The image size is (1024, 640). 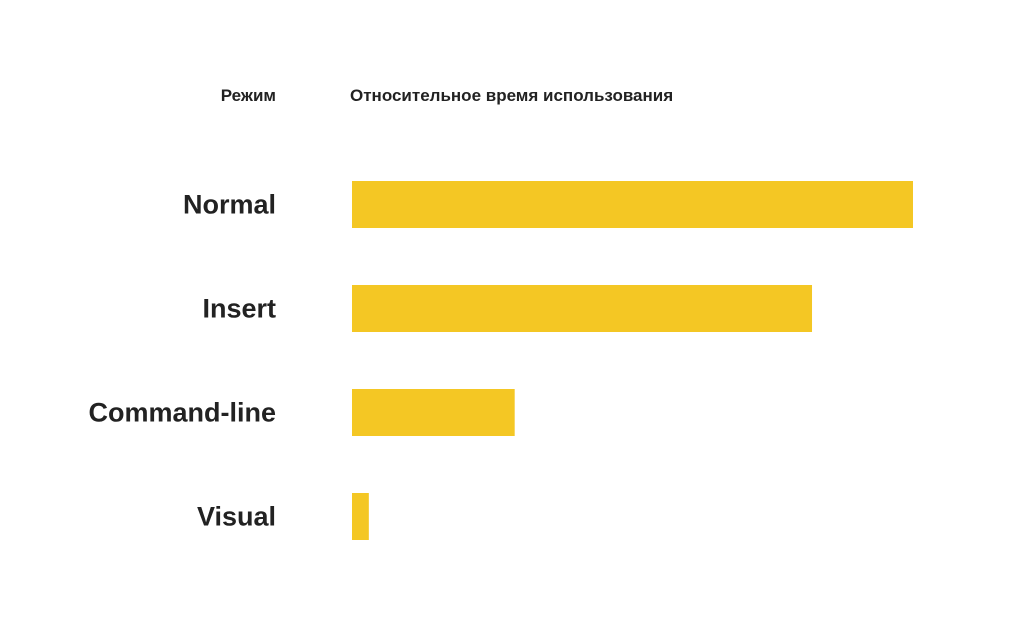 What do you see at coordinates (239, 309) in the screenshot?
I see `category-label-insert: Insert` at bounding box center [239, 309].